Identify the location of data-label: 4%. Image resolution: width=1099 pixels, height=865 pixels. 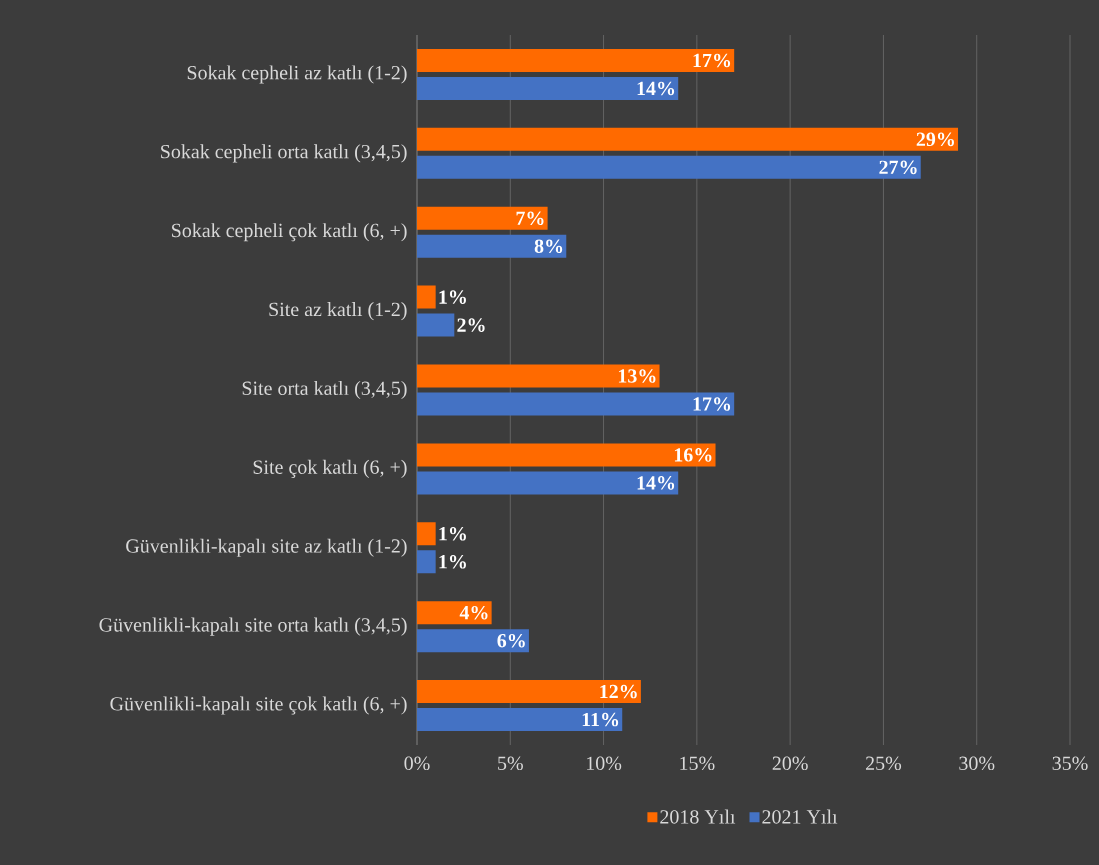
(473, 612).